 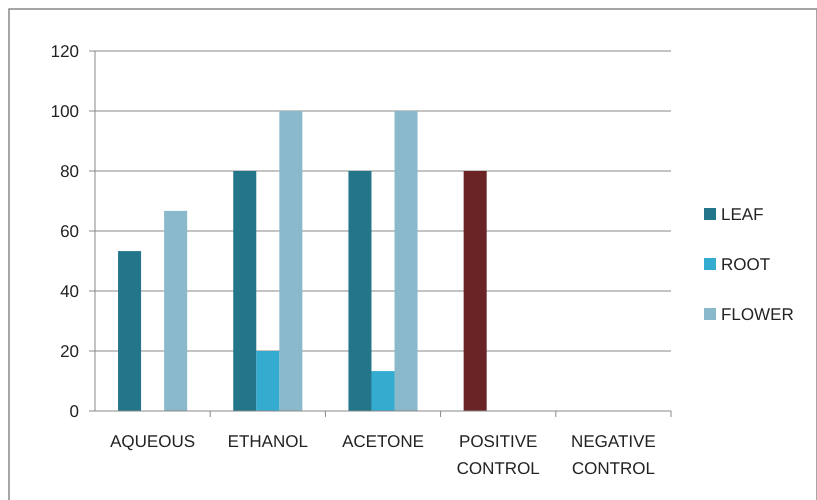 What do you see at coordinates (69, 171) in the screenshot?
I see `y-tick-label: 80` at bounding box center [69, 171].